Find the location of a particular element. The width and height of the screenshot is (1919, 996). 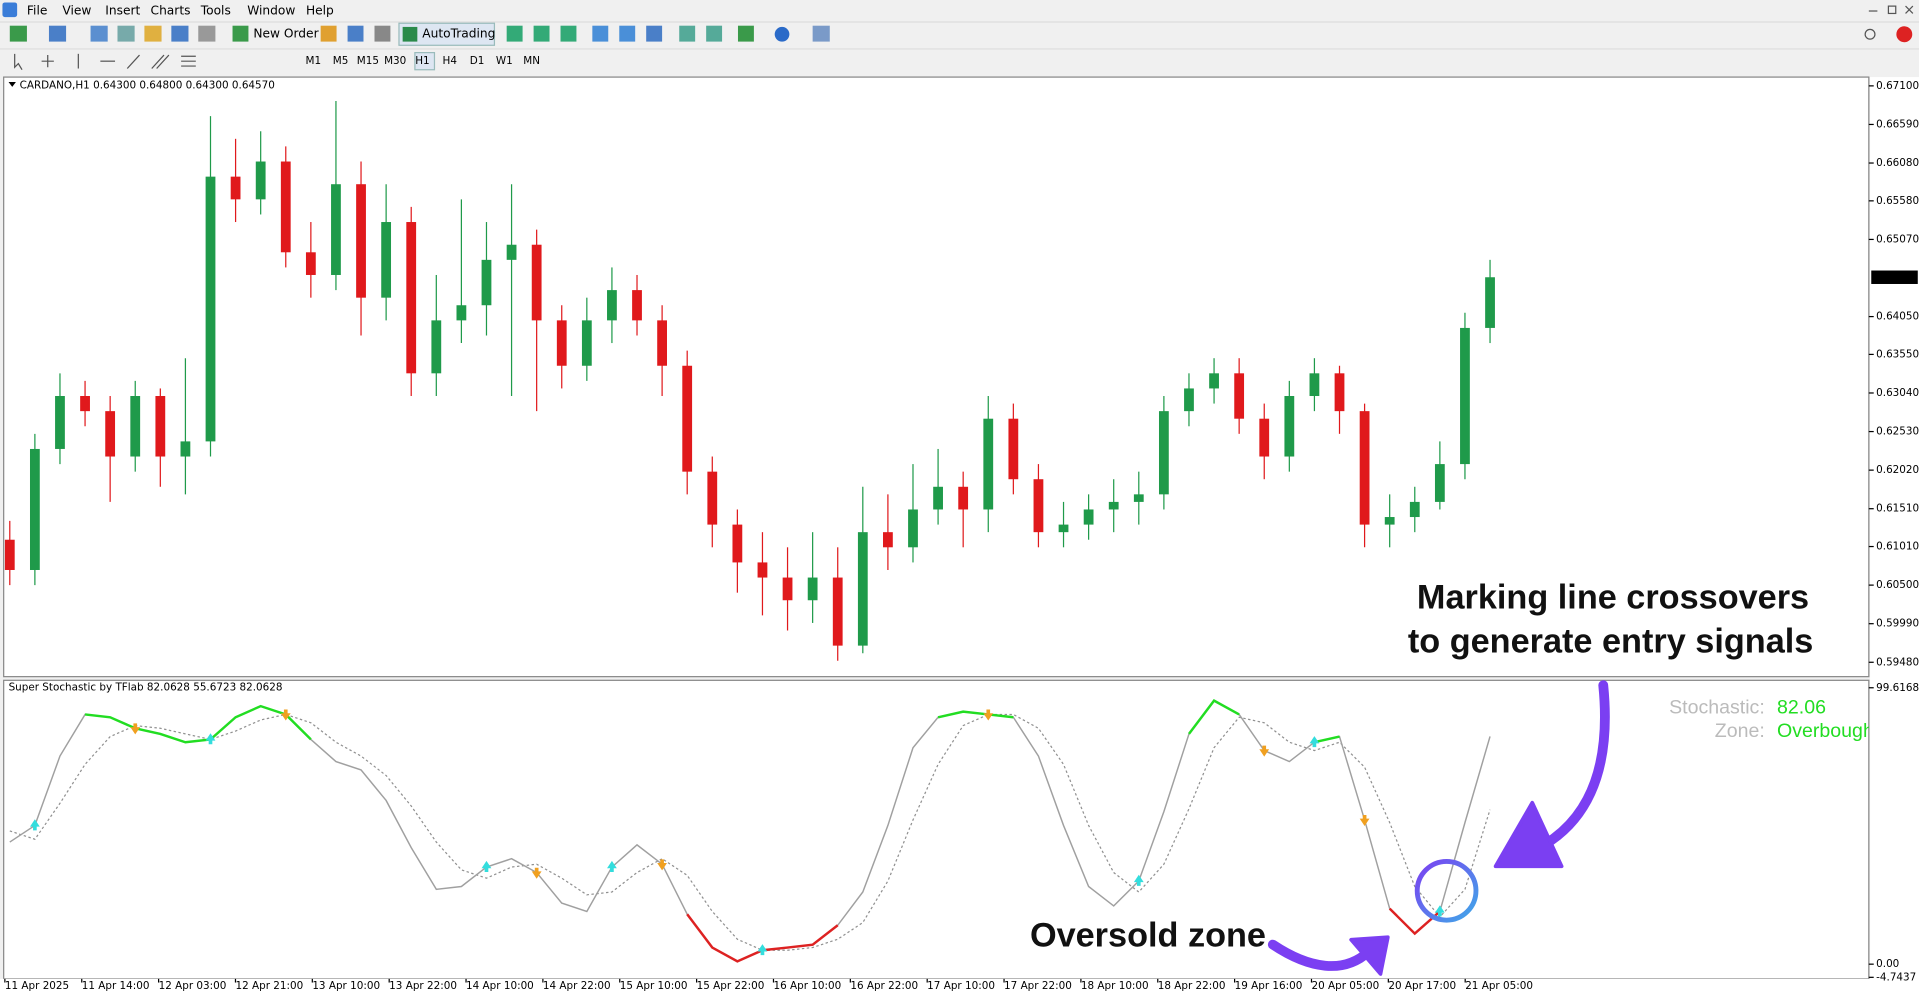

y-tick-label: 0.00 is located at coordinates (1887, 964).